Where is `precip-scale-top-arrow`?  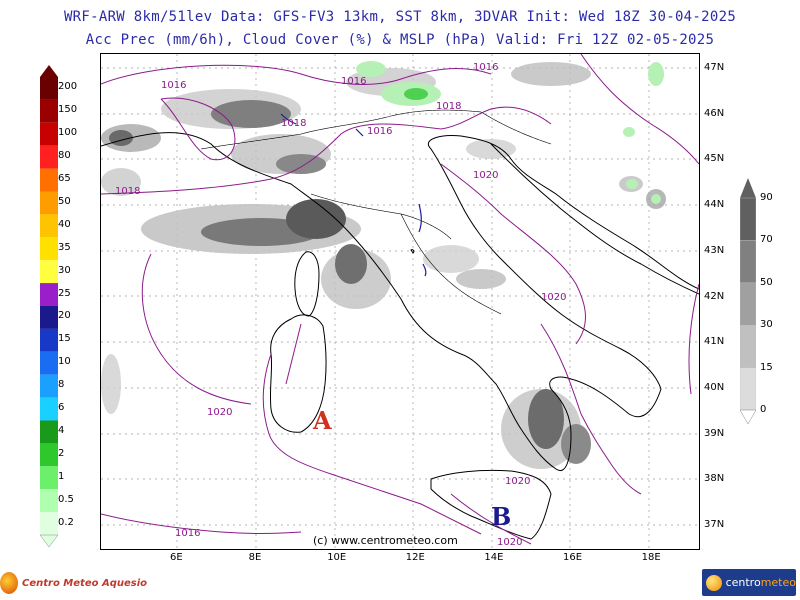
precip-scale-top-arrow is located at coordinates (49, 71).